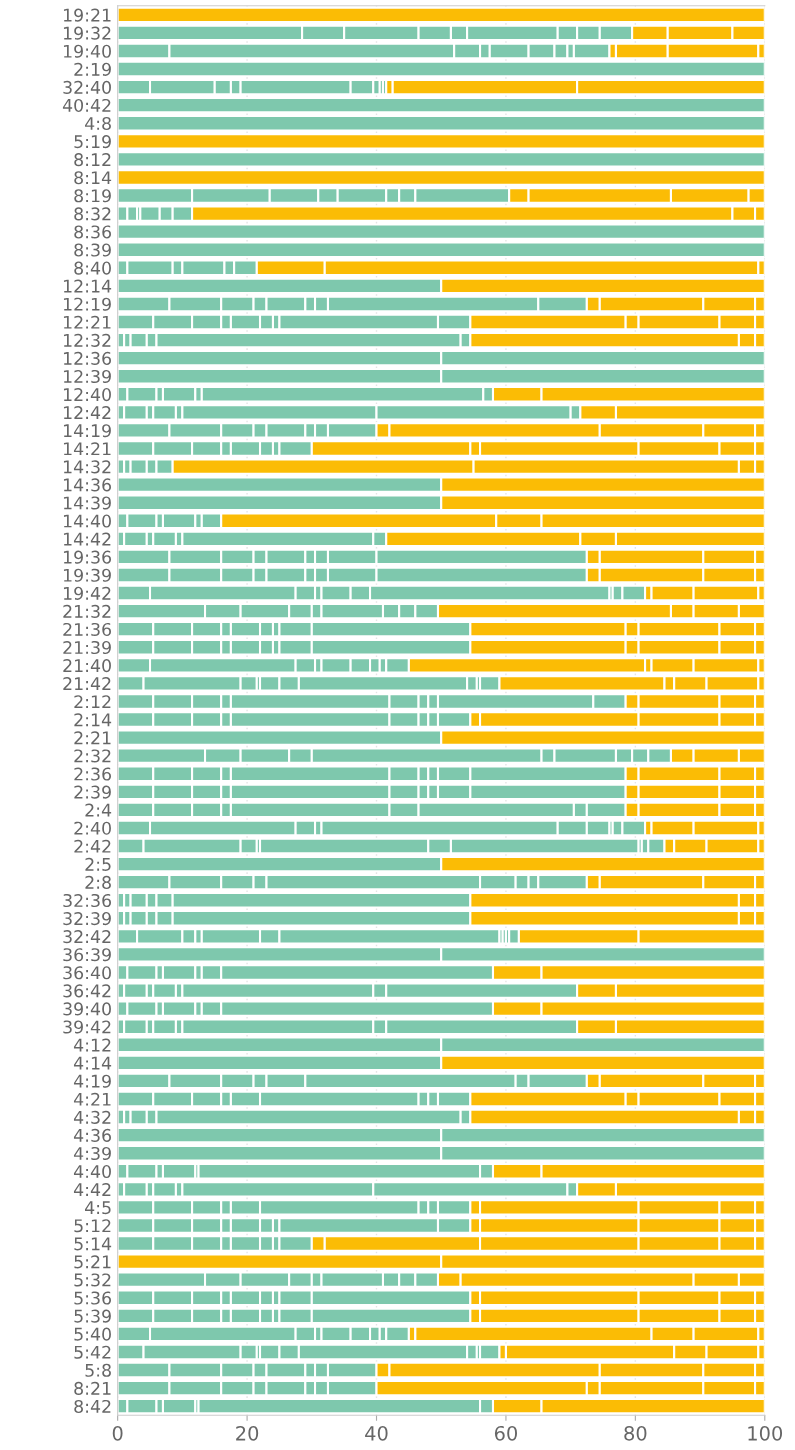  Describe the element at coordinates (87, 919) in the screenshot. I see `y-tick-label: 32:39` at that location.